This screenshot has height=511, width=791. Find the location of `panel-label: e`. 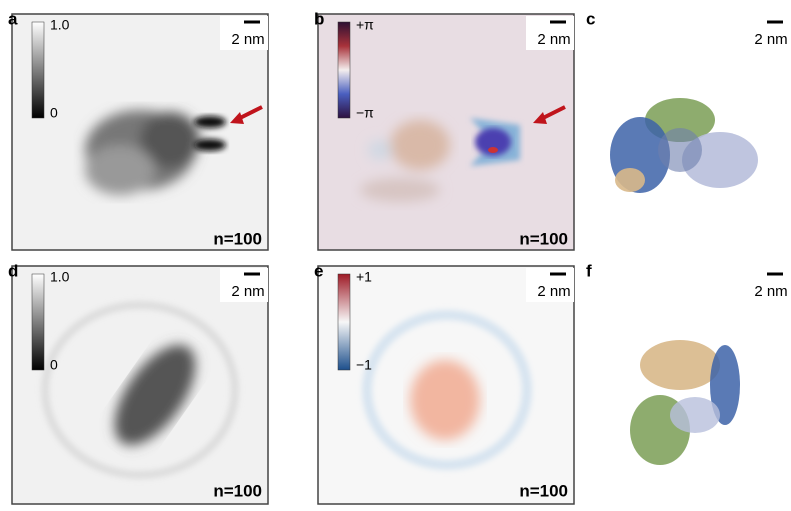

panel-label: e is located at coordinates (318, 270).